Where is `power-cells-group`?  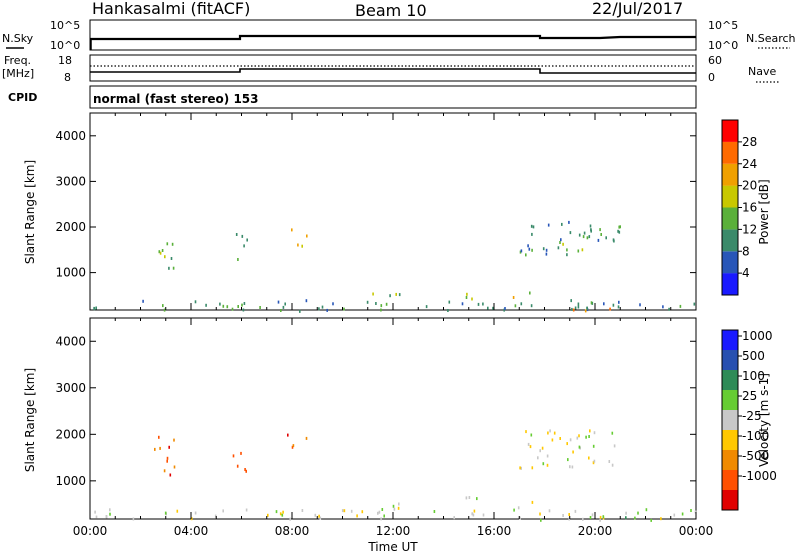 power-cells-group is located at coordinates (394, 266).